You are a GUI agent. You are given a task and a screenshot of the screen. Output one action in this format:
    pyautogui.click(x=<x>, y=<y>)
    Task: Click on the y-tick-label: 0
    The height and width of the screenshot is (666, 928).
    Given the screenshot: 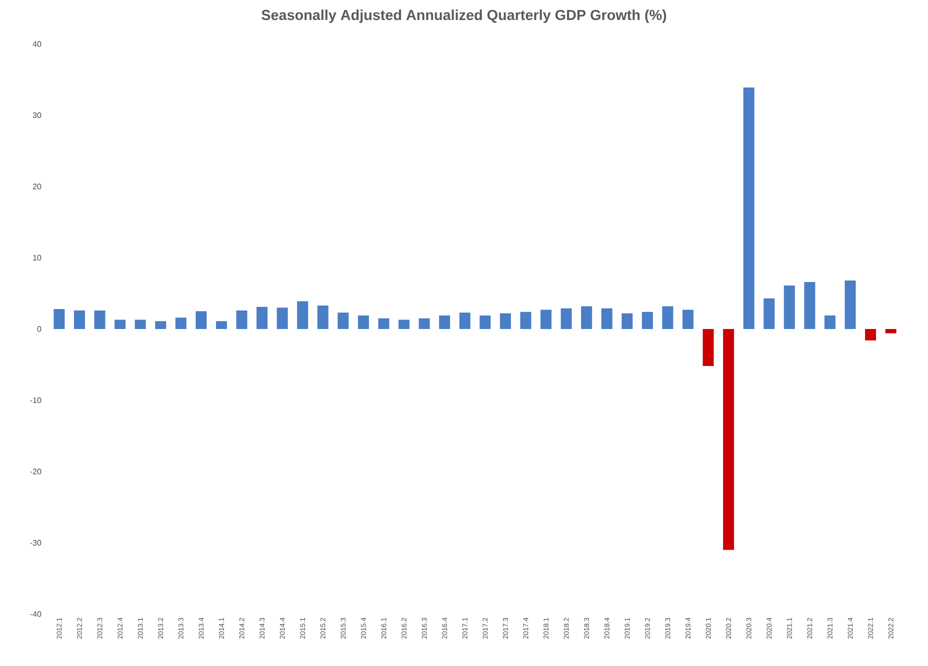 What is the action you would take?
    pyautogui.click(x=39, y=329)
    